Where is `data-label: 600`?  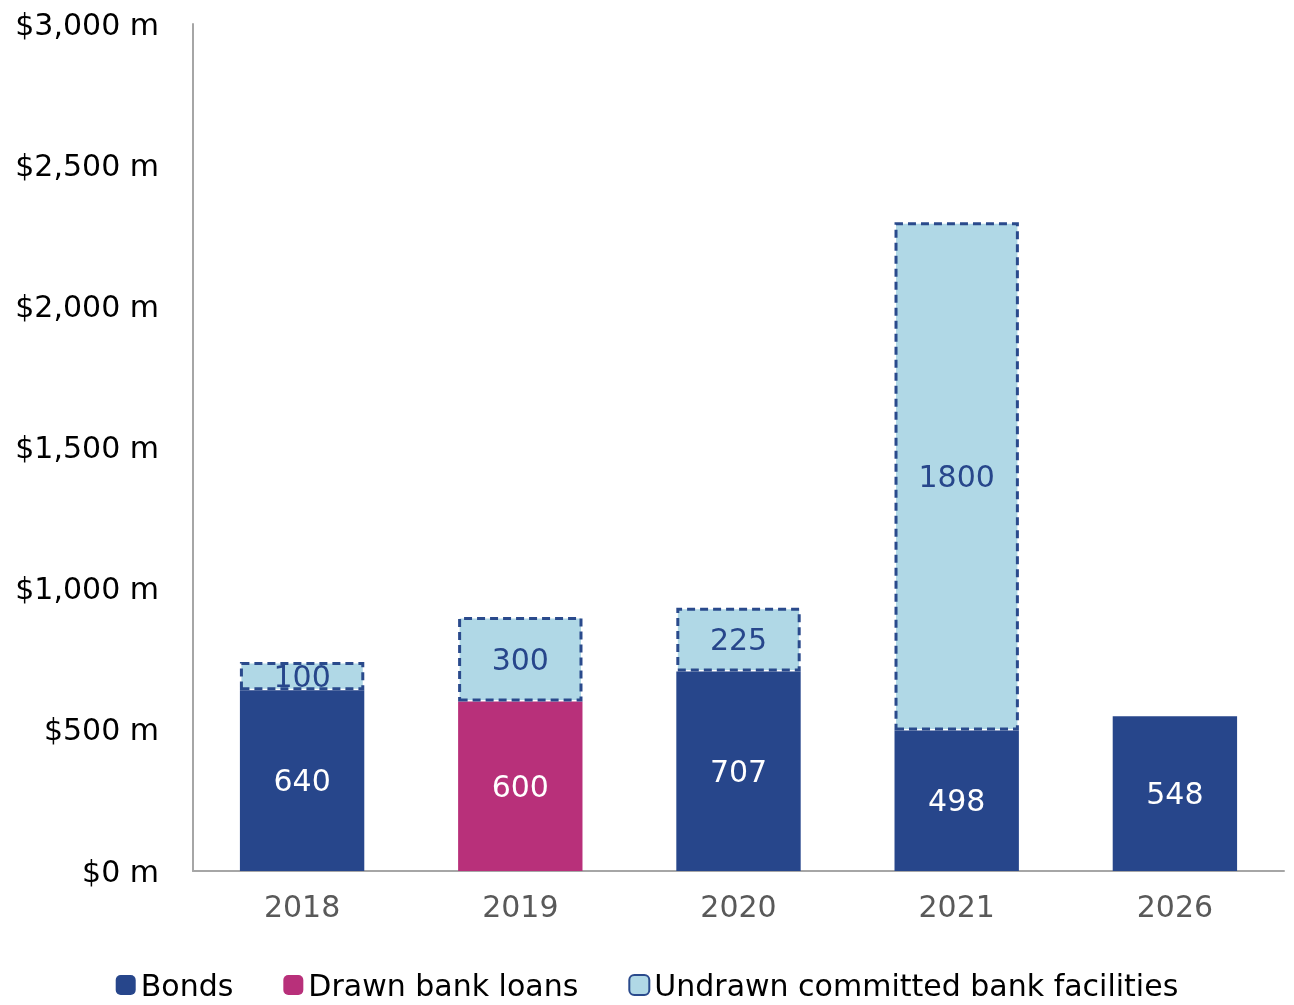 data-label: 600 is located at coordinates (520, 786).